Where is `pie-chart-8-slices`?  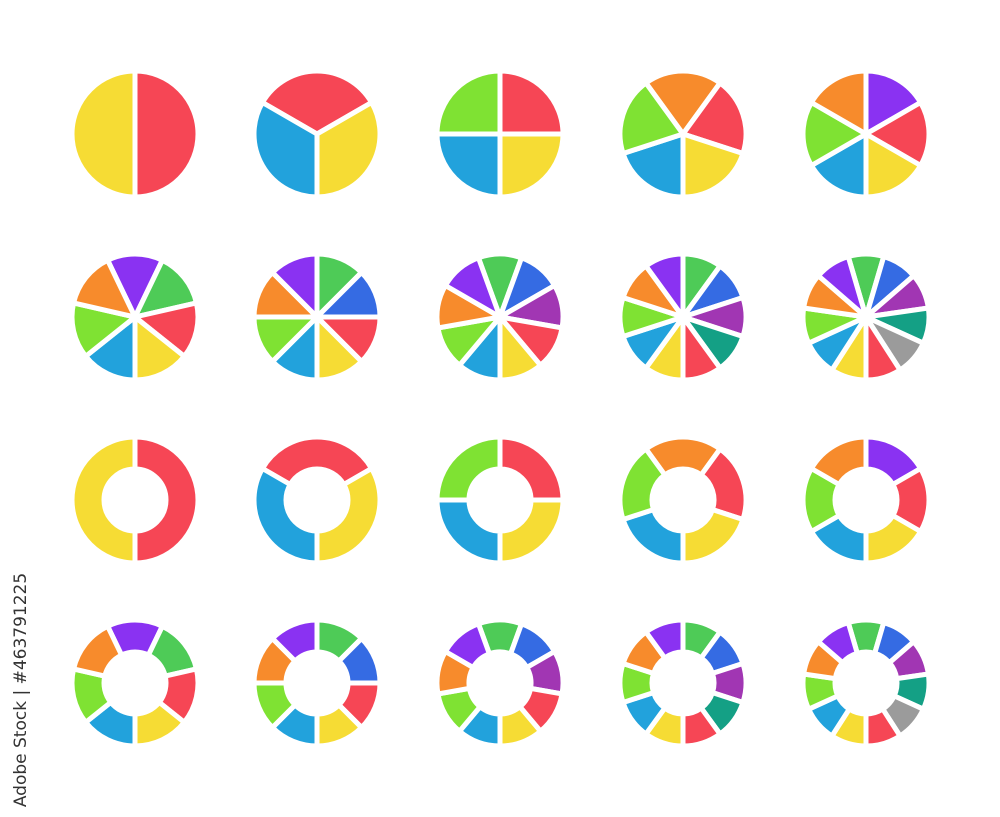 pie-chart-8-slices is located at coordinates (317, 317).